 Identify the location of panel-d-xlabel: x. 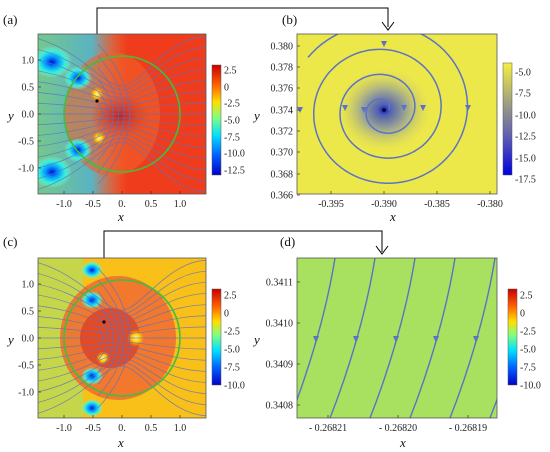
(402, 442).